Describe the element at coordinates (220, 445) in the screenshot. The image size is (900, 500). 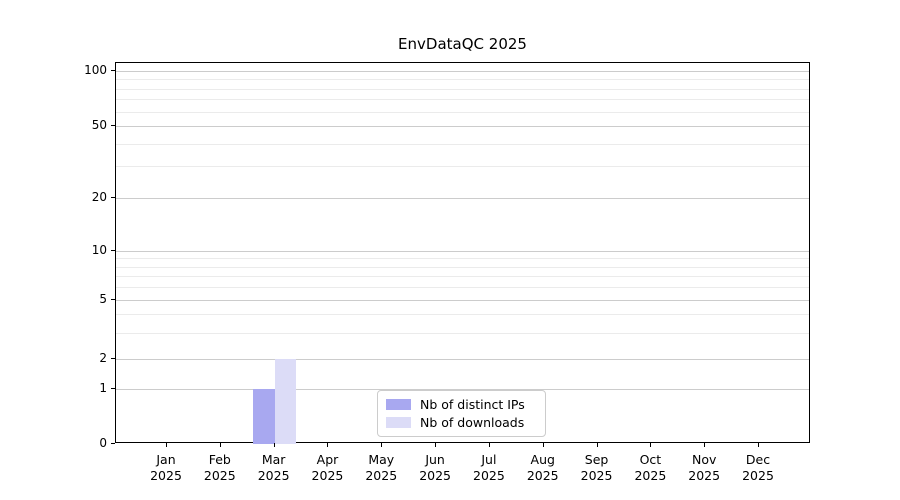
I see `x-tick-mark-feb` at that location.